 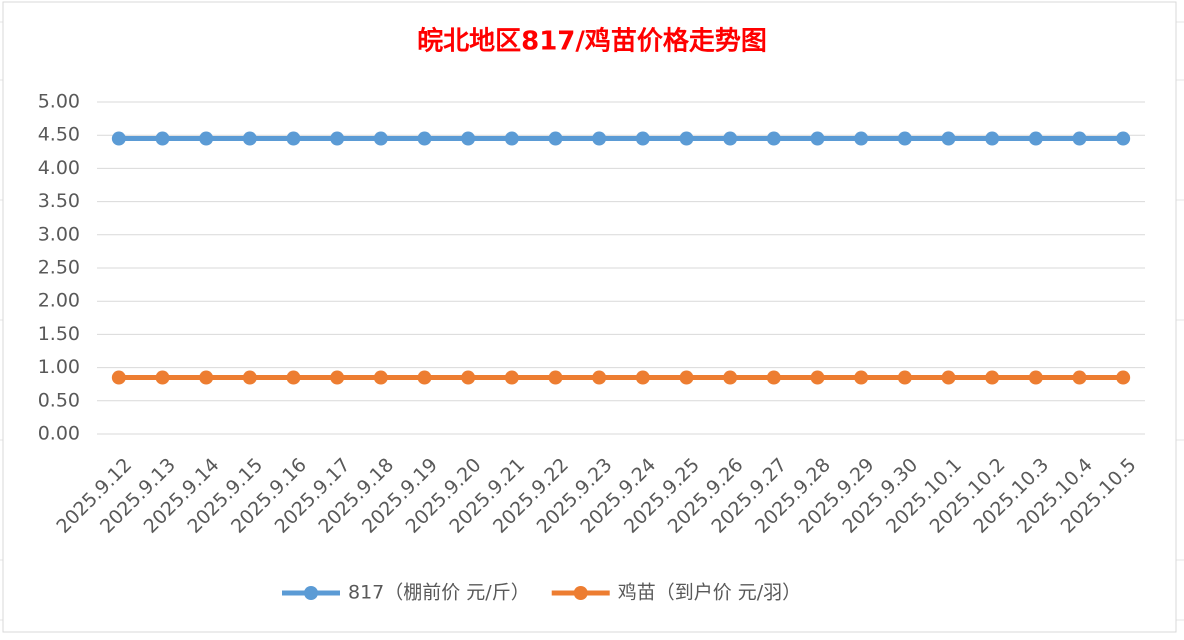 What do you see at coordinates (59, 234) in the screenshot?
I see `y-tick-label: 3.00` at bounding box center [59, 234].